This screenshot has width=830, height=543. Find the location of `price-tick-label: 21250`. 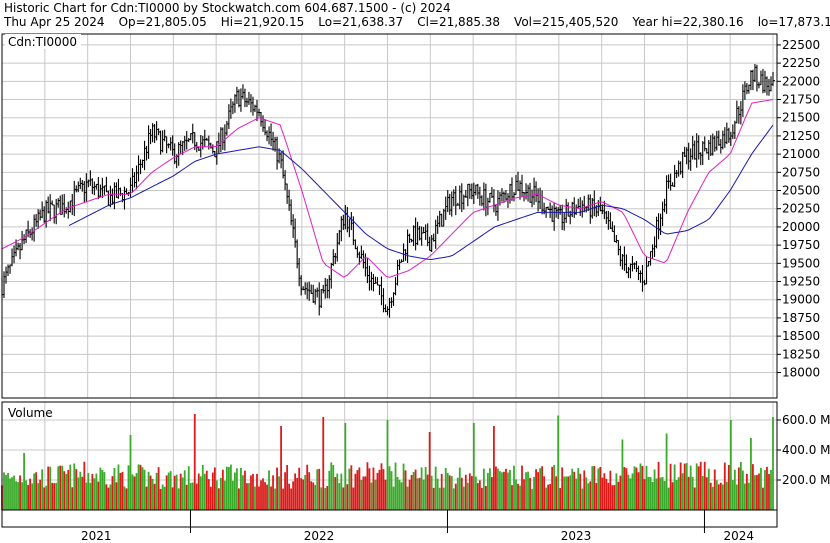

price-tick-label: 21250 is located at coordinates (801, 136).